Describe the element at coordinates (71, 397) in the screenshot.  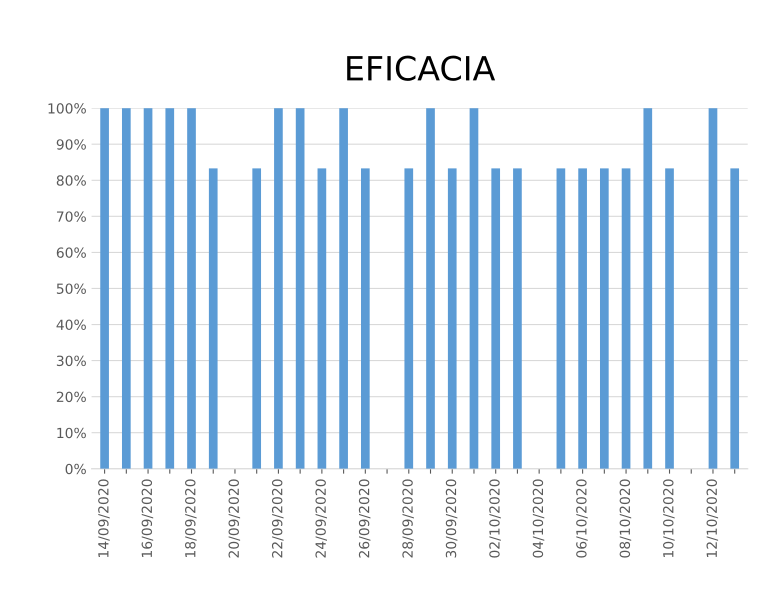
I see `y-tick-label: 20%` at that location.